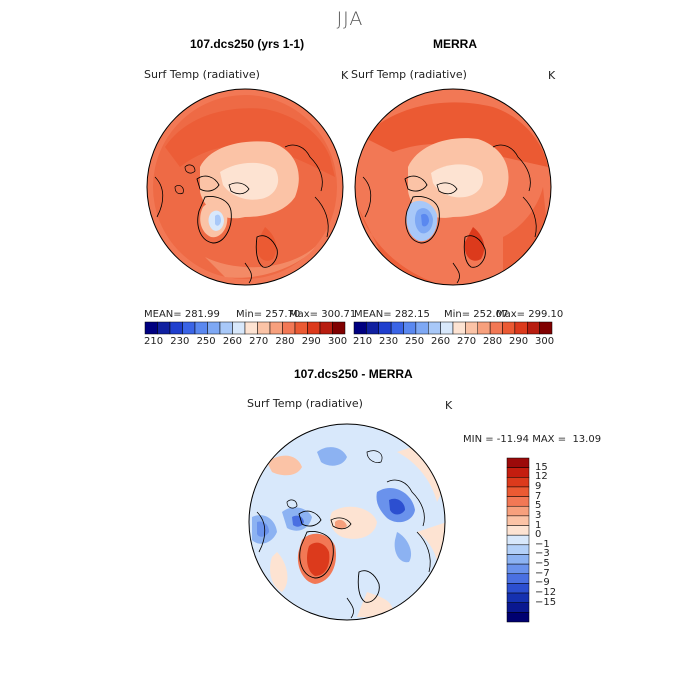  I want to click on diff-colorbar, so click(518, 540).